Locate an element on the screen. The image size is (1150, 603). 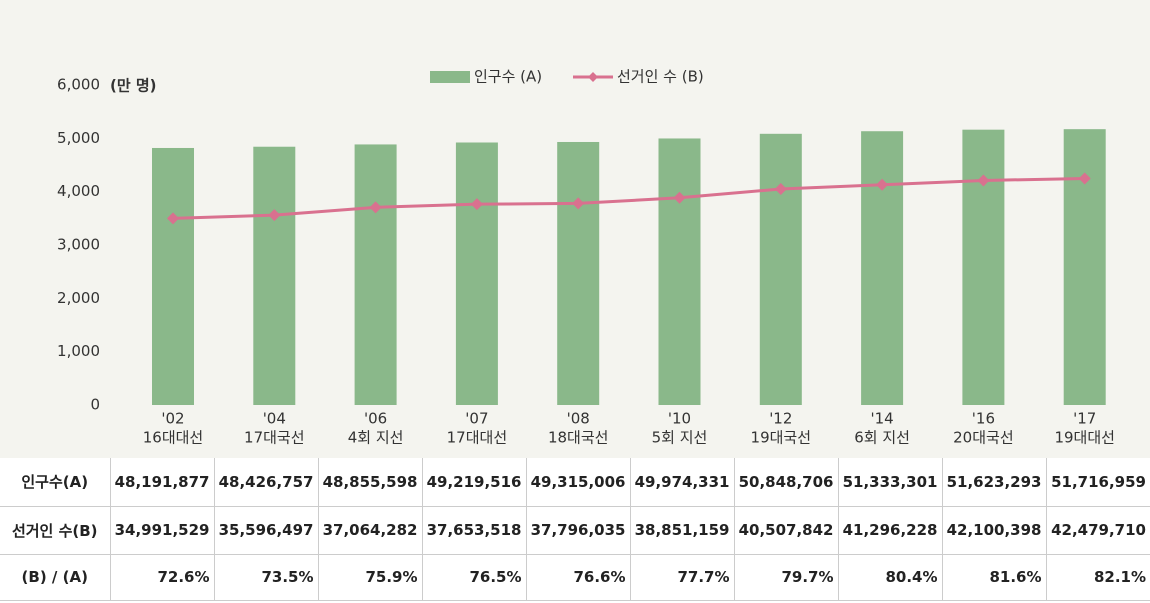
x-tick-label: '17 is located at coordinates (1084, 419).